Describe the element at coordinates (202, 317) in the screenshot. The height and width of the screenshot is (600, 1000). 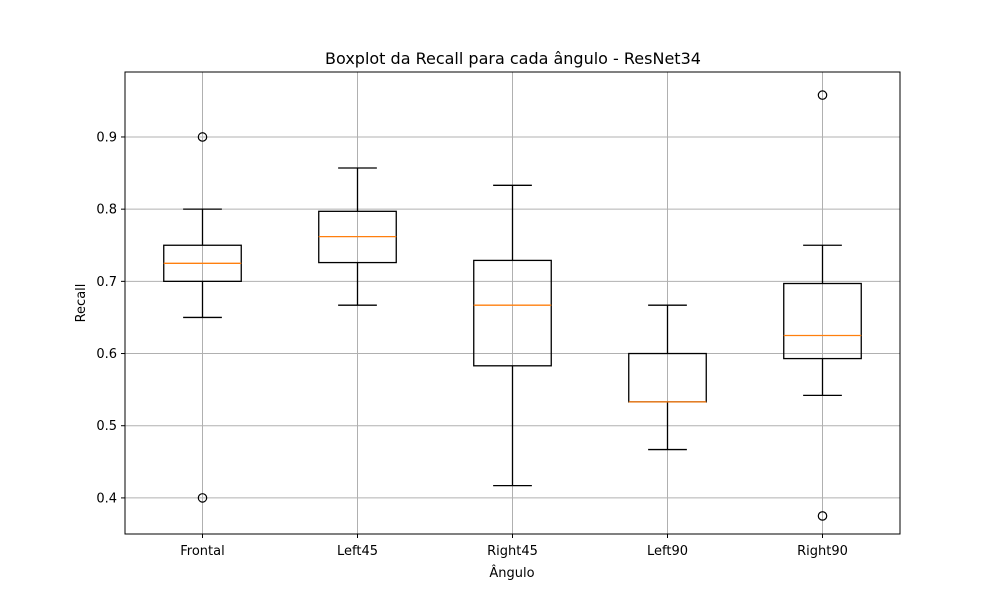
I see `box-frontal` at that location.